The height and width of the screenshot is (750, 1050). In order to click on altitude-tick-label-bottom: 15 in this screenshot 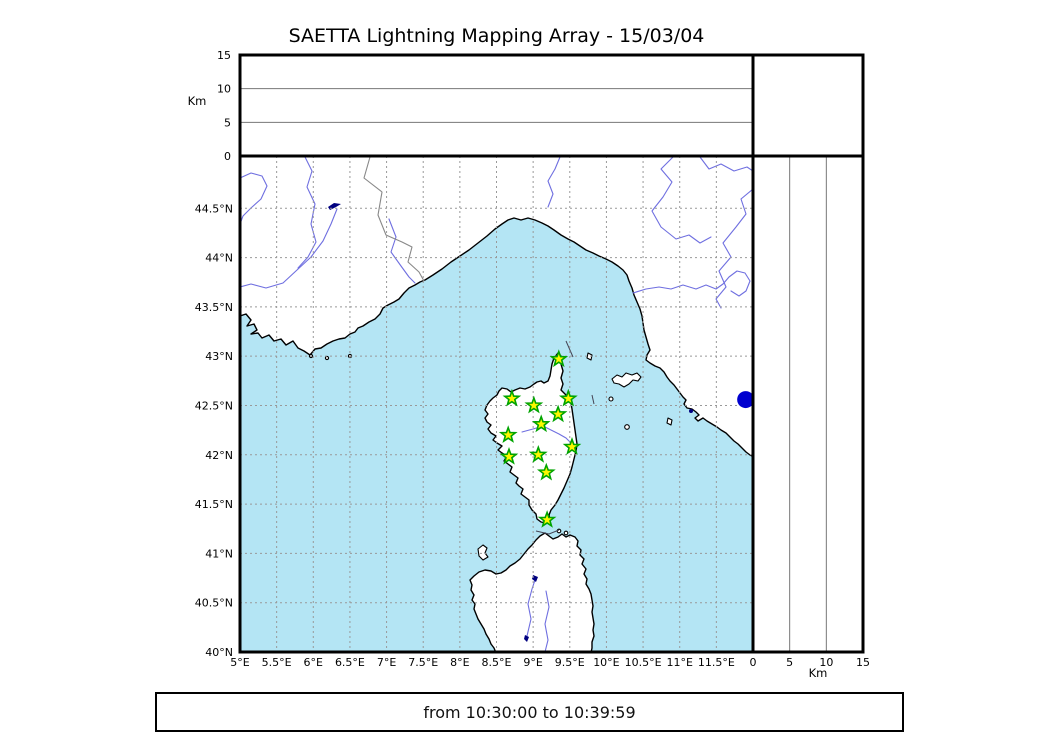, I will do `click(863, 662)`.